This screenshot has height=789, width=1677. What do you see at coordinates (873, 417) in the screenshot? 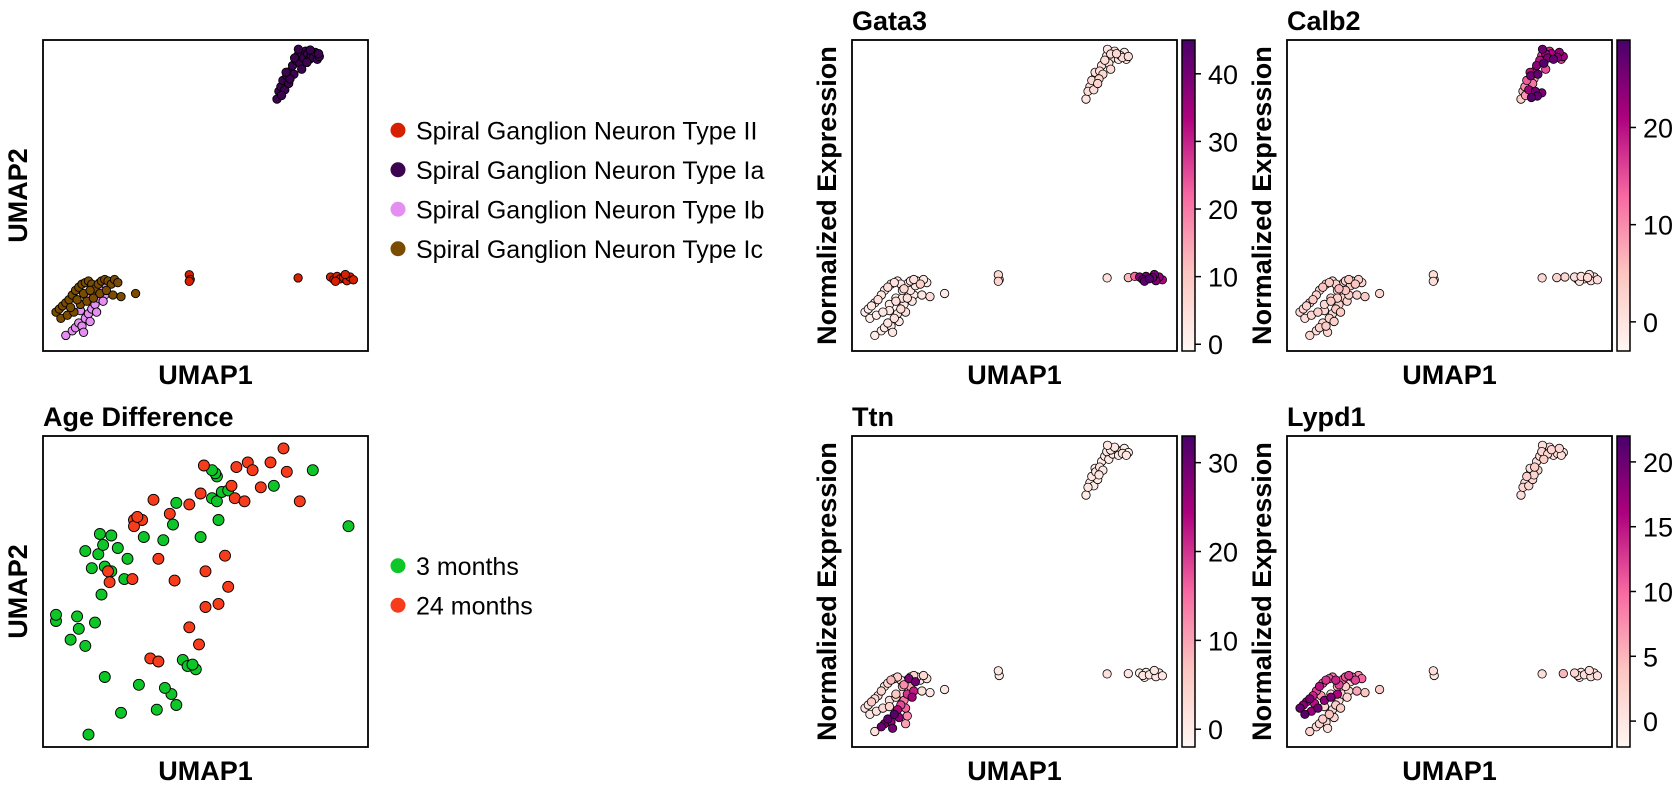
I see `panel-title: Ttn` at bounding box center [873, 417].